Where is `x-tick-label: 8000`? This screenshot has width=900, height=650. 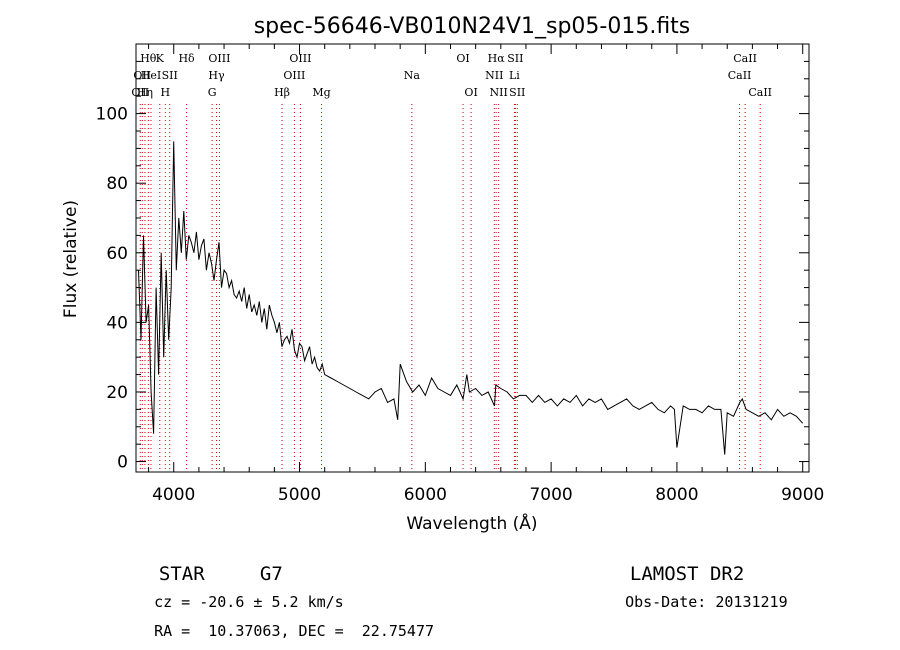
x-tick-label: 8000 is located at coordinates (676, 495).